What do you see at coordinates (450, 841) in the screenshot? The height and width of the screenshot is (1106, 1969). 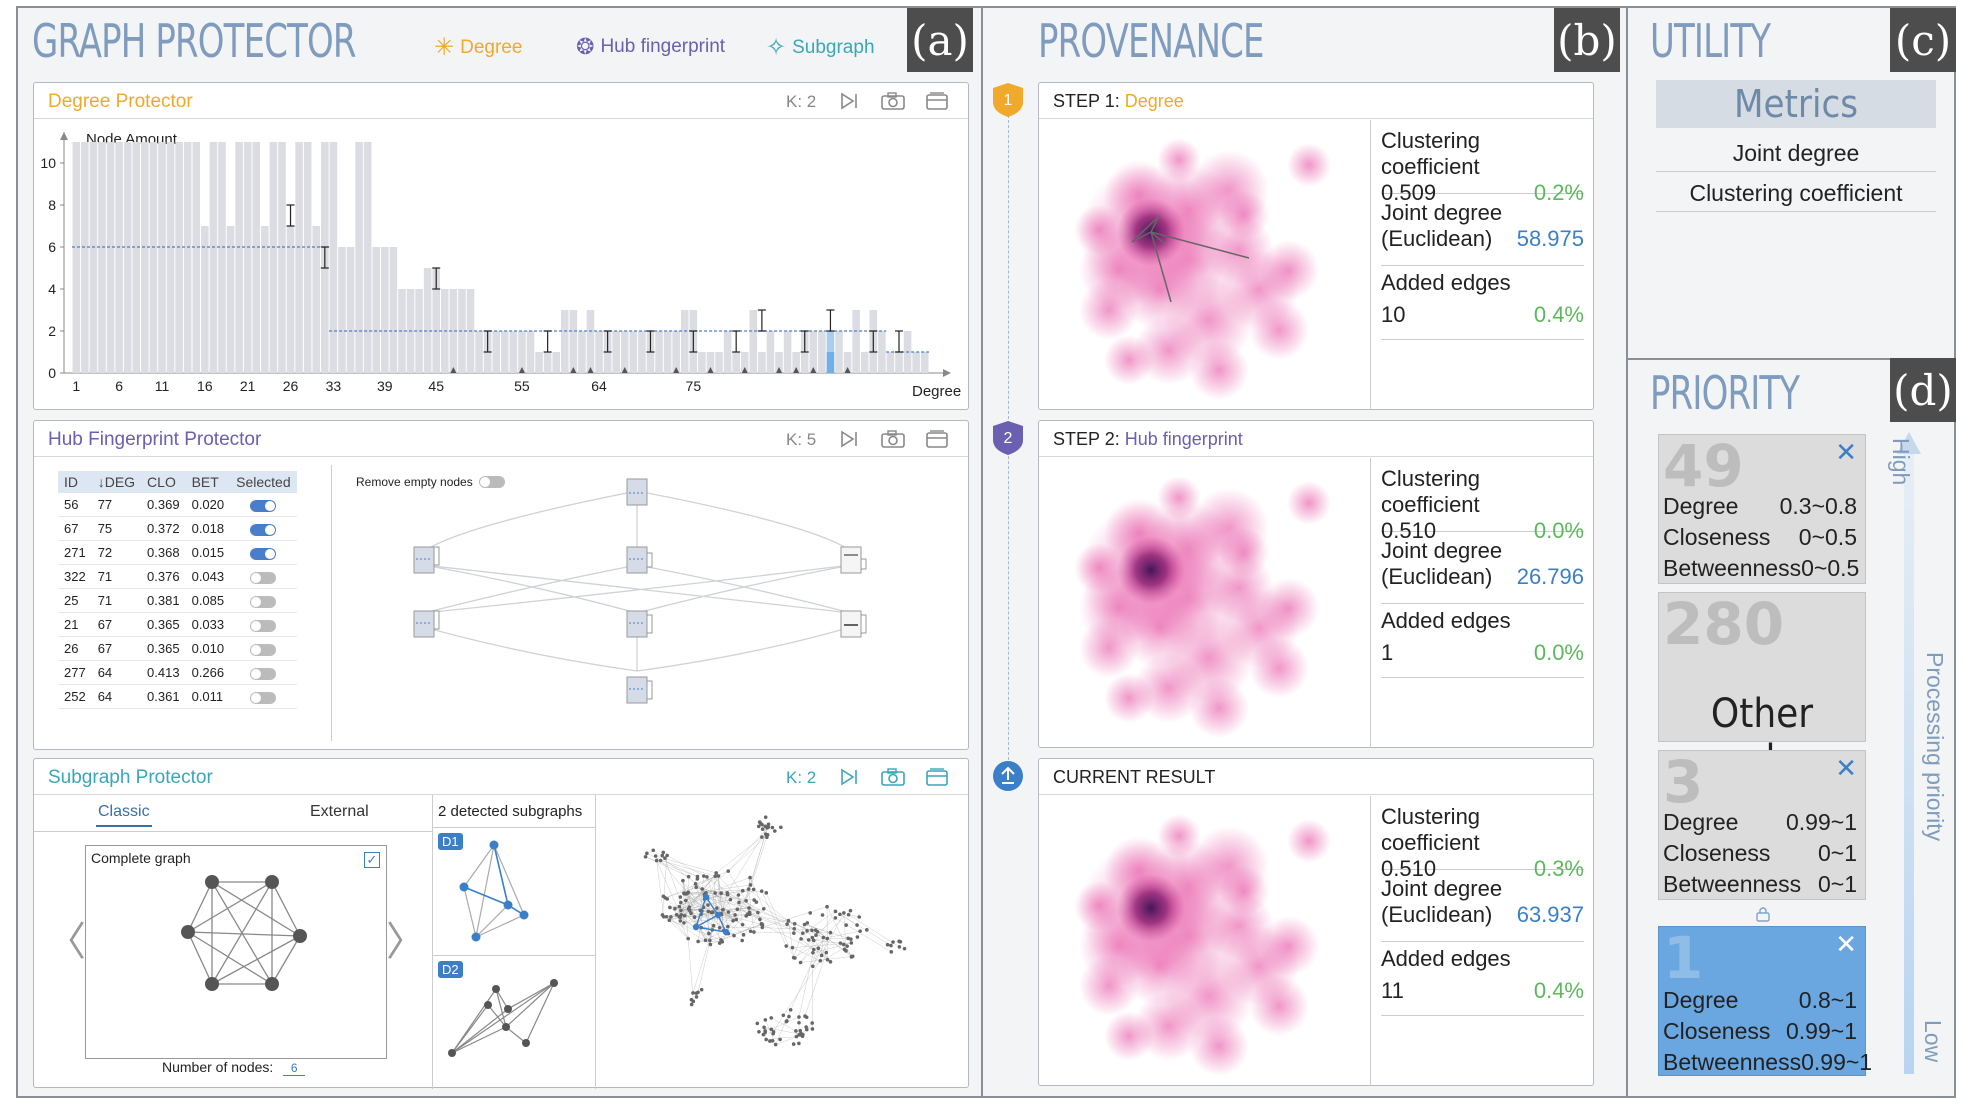 I see `d1-badge: D1` at bounding box center [450, 841].